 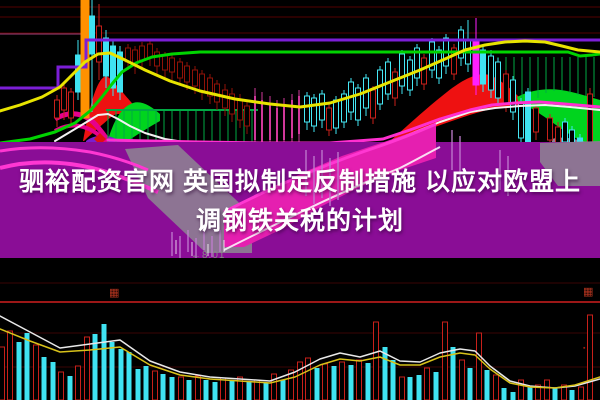 I want to click on watermark-glyph-left-icon: ▦, so click(x=114, y=293).